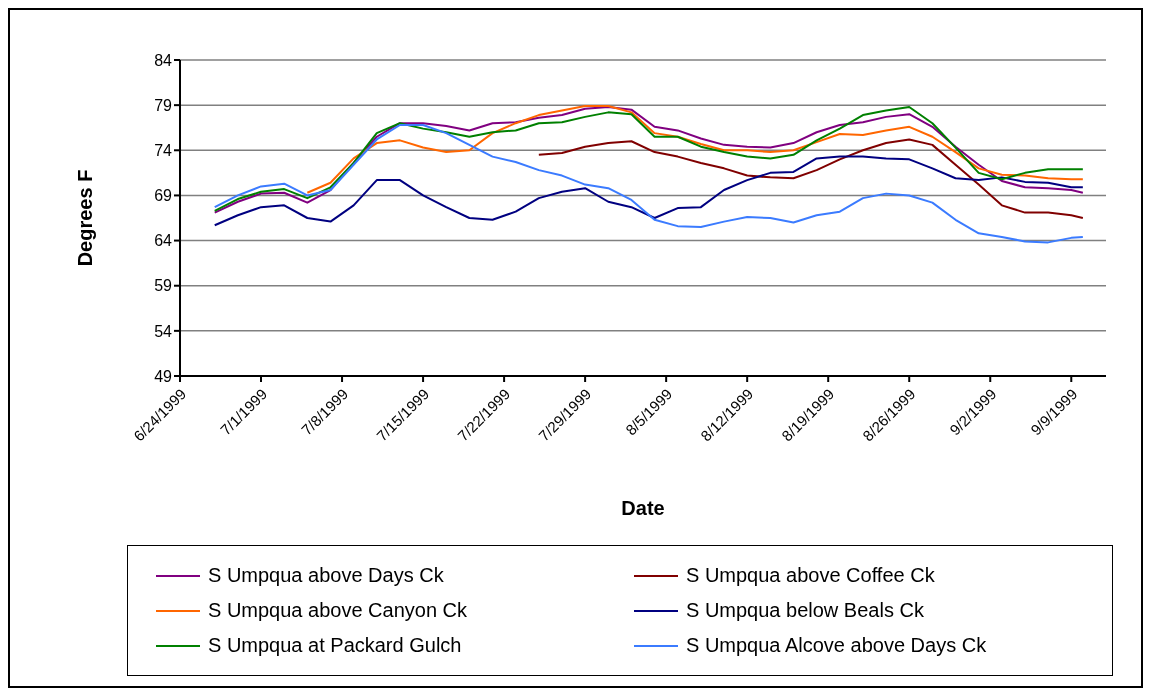 Image resolution: width=1151 pixels, height=694 pixels. Describe the element at coordinates (805, 610) in the screenshot. I see `legend-label: S Umpqua below Beals Ck` at that location.